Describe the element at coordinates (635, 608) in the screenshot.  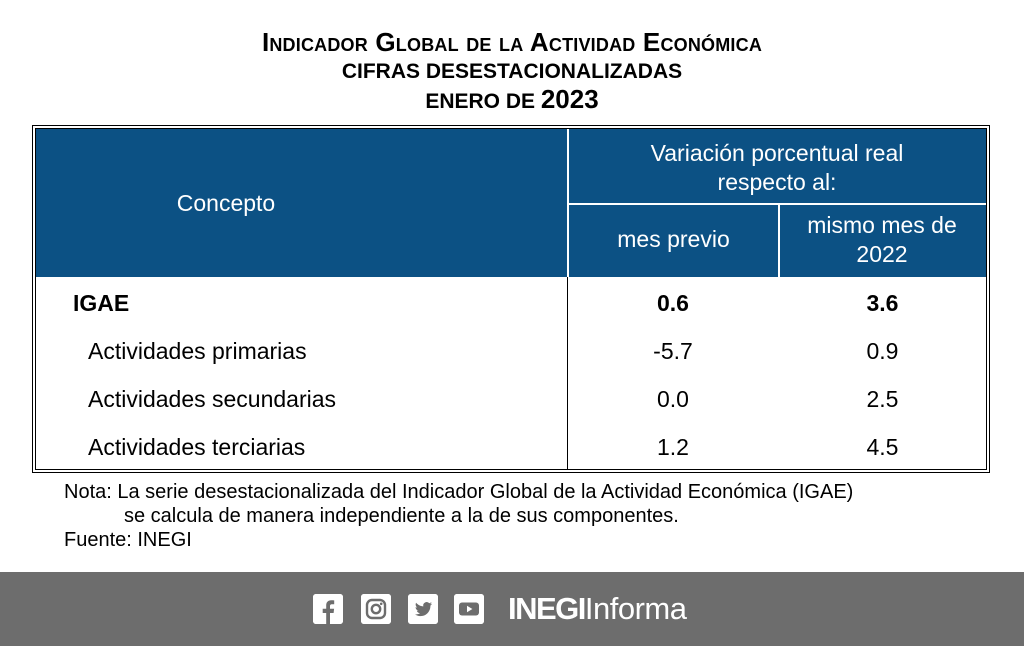
I see `brand-light: Informa` at that location.